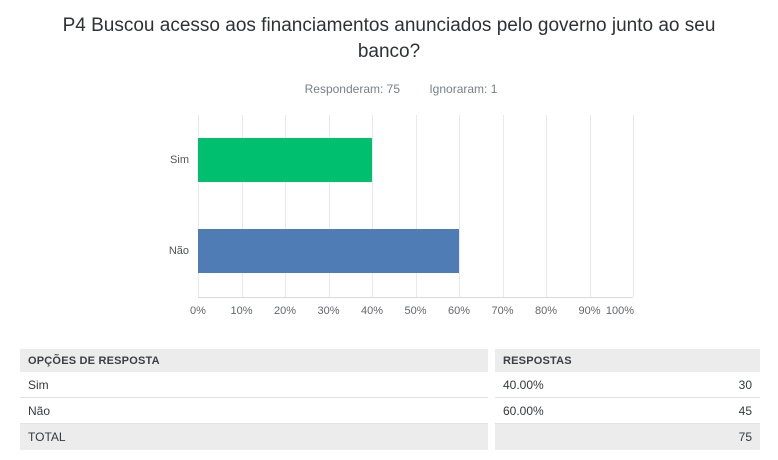 The width and height of the screenshot is (778, 460). I want to click on x-axis-tick-label: 80%, so click(546, 311).